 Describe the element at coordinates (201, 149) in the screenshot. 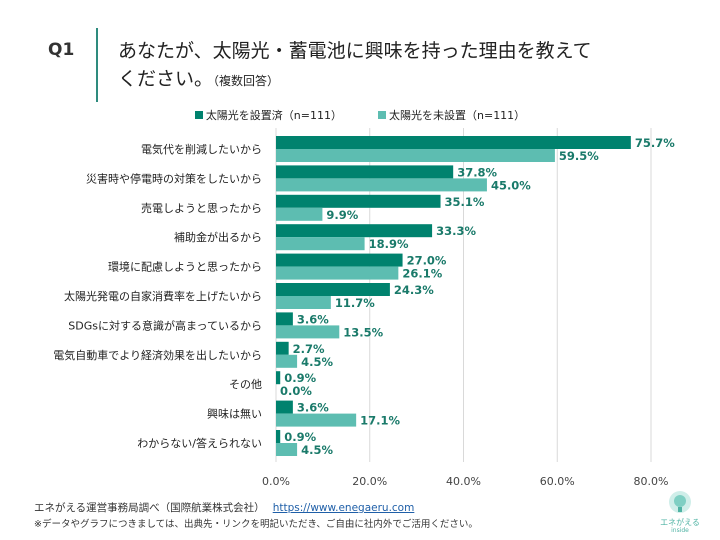

I see `category-label: 電気代を削減したいから` at that location.